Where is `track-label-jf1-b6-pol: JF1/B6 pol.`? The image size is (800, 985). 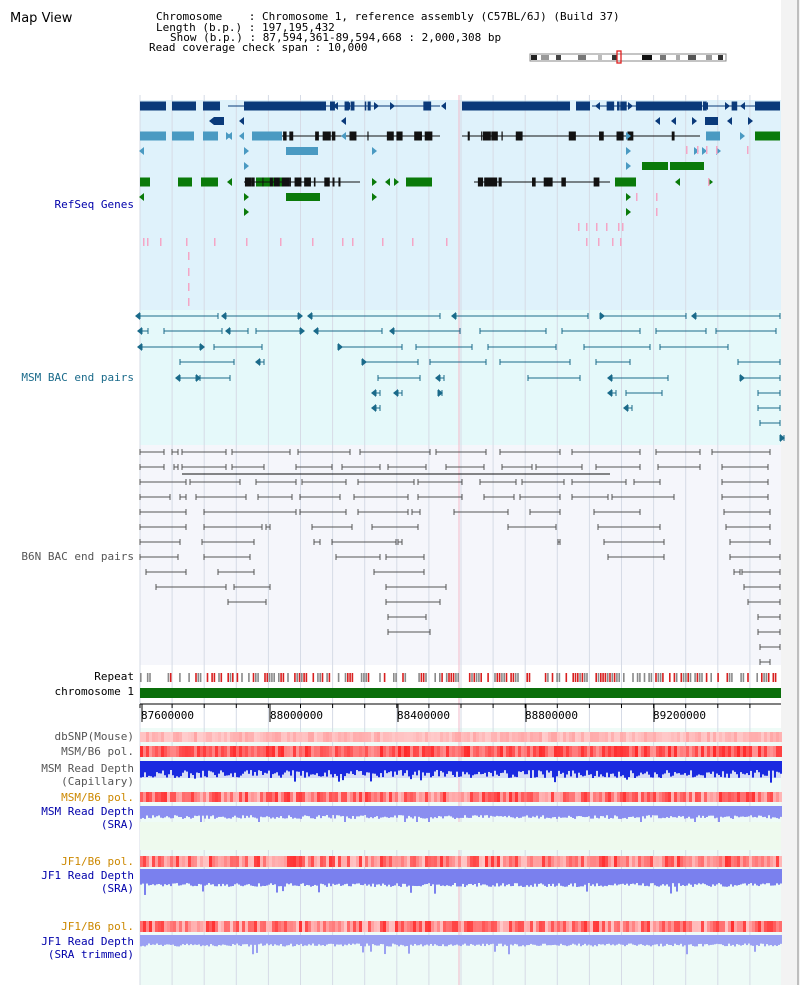
track-label-jf1-b6-pol: JF1/B6 pol. is located at coordinates (97, 861).